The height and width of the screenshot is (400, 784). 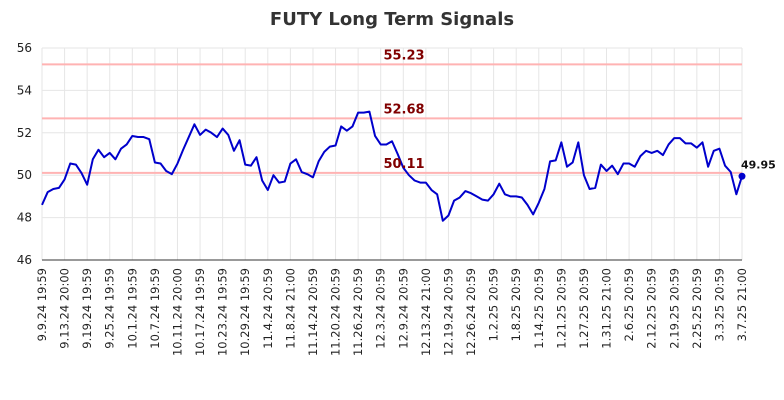 I want to click on level-label: 50.11, so click(x=403, y=164).